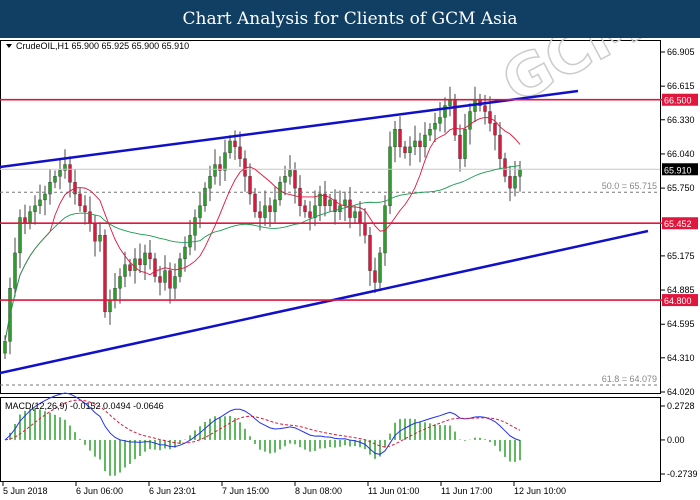  I want to click on symbol-header: CrudeOIL,H1 65.900 65.925 65.900 65.910, so click(102, 46).